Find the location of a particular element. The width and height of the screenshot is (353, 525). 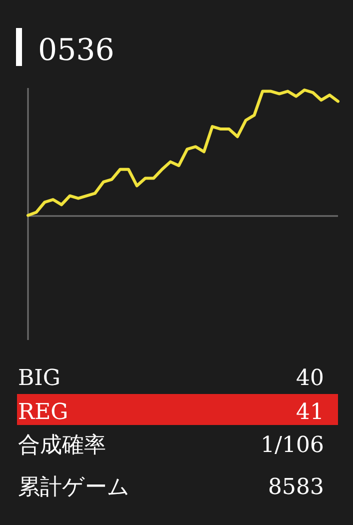

text: 累計ゲーム is located at coordinates (74, 487).